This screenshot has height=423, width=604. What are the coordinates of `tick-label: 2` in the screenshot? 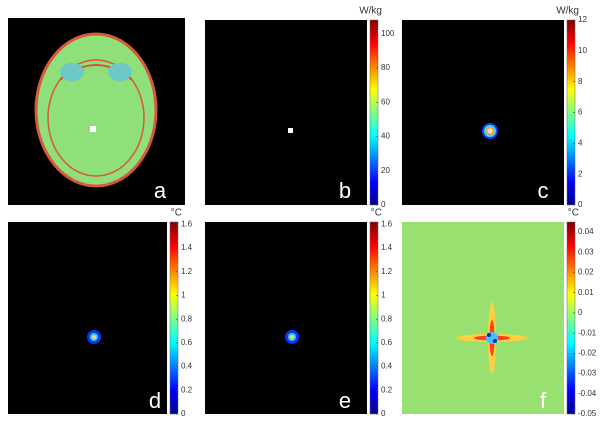 It's located at (580, 173).